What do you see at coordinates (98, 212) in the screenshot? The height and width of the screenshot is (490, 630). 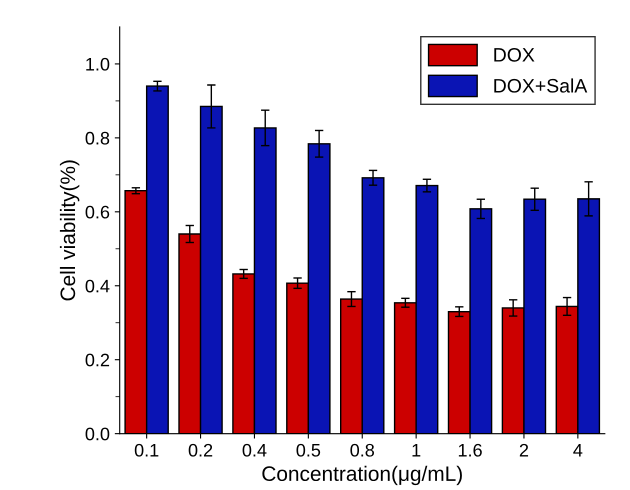 I see `y-tick-label: 0.6` at bounding box center [98, 212].